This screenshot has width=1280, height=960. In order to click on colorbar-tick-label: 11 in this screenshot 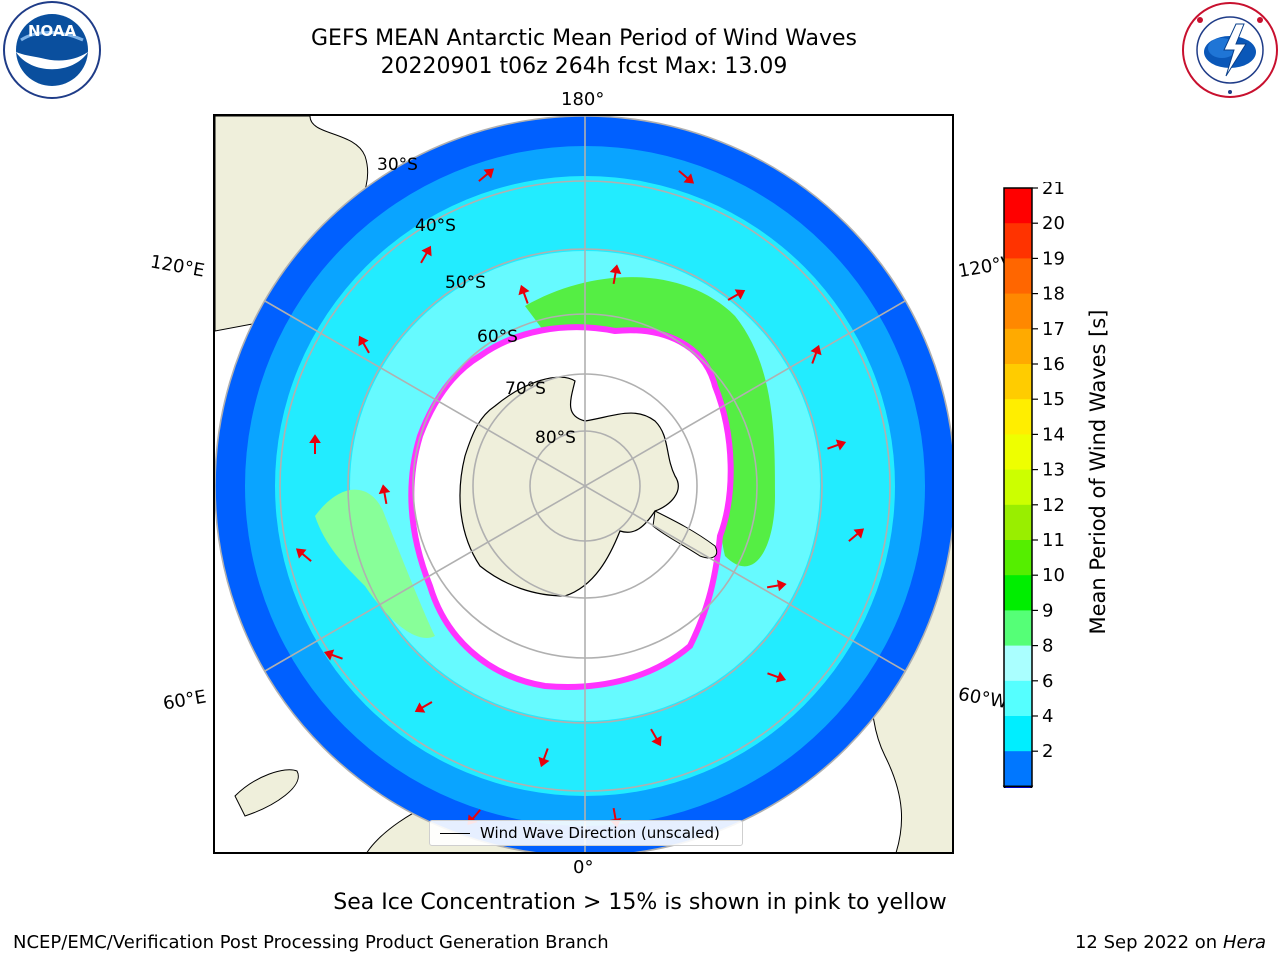, I will do `click(1053, 540)`.